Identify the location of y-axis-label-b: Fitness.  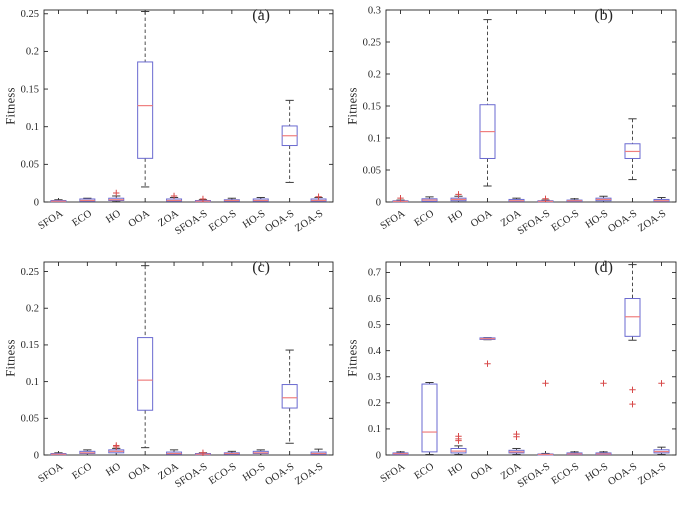
(352, 106).